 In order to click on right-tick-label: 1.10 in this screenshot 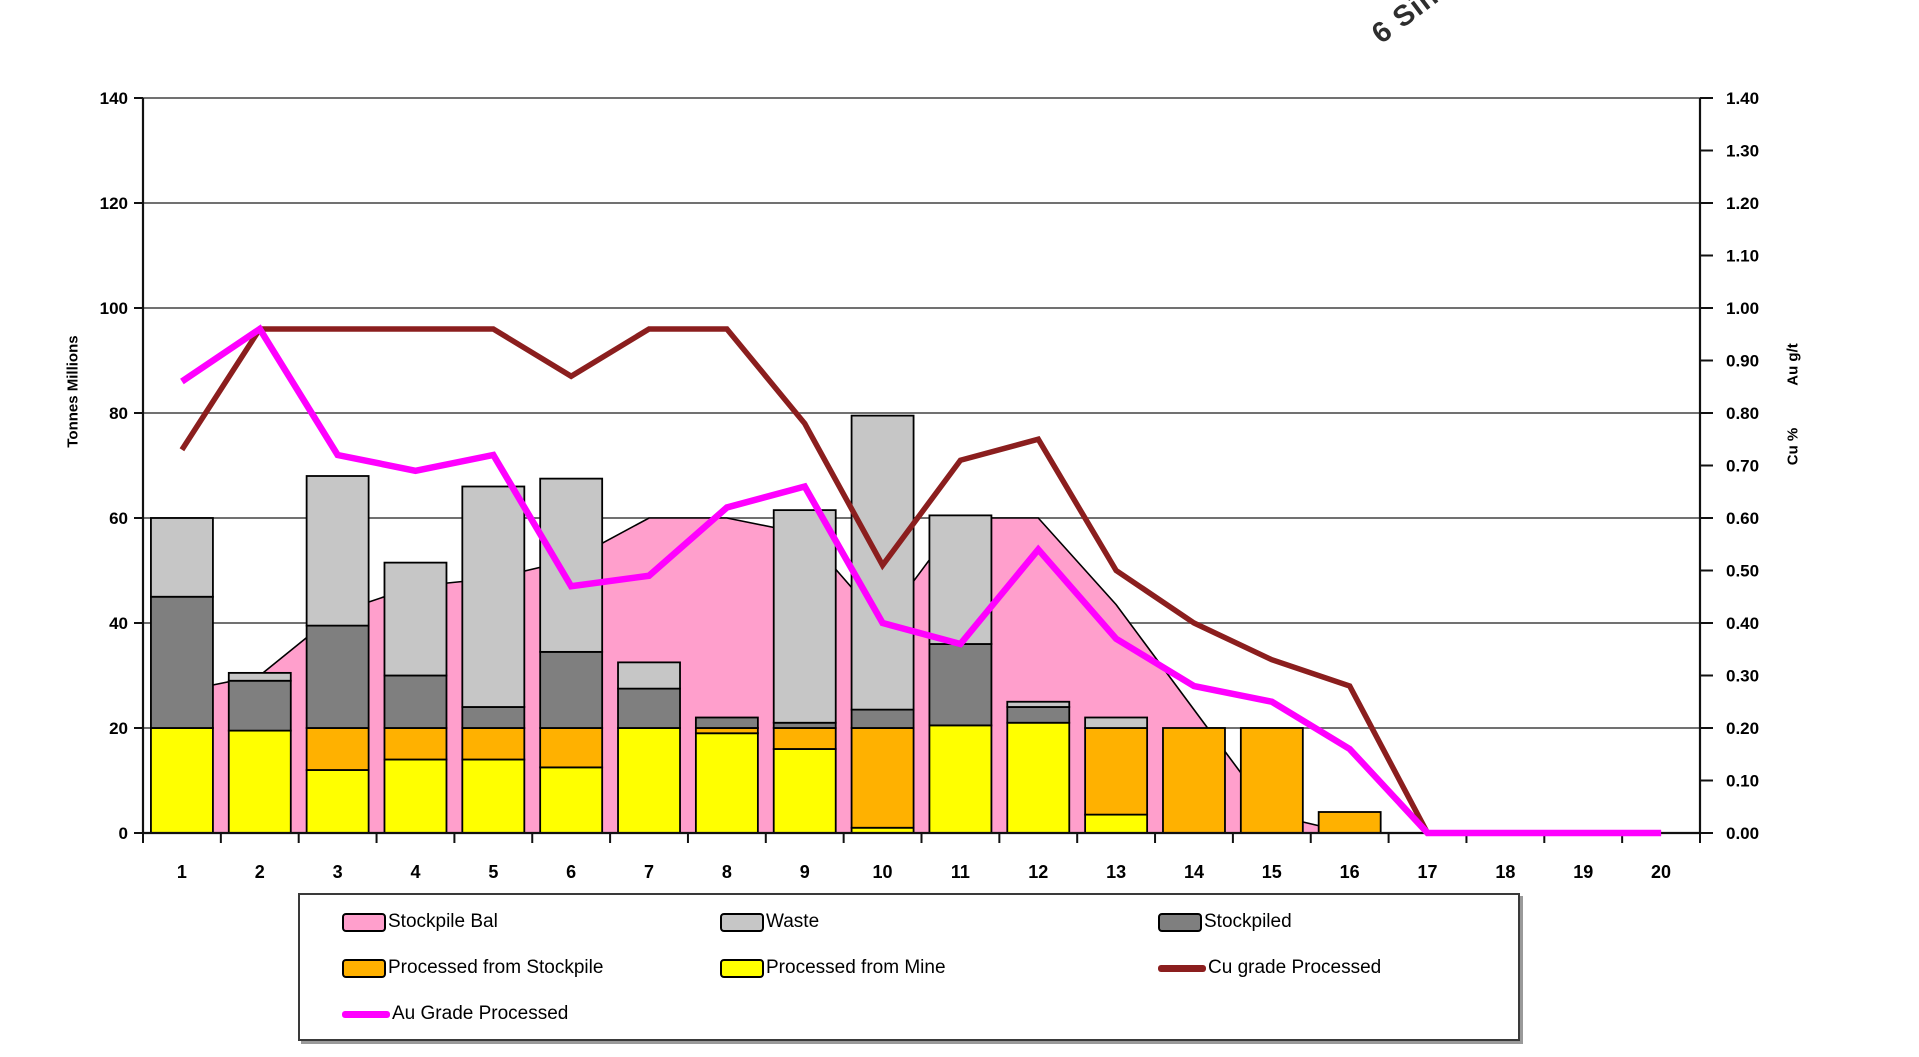, I will do `click(1742, 256)`.